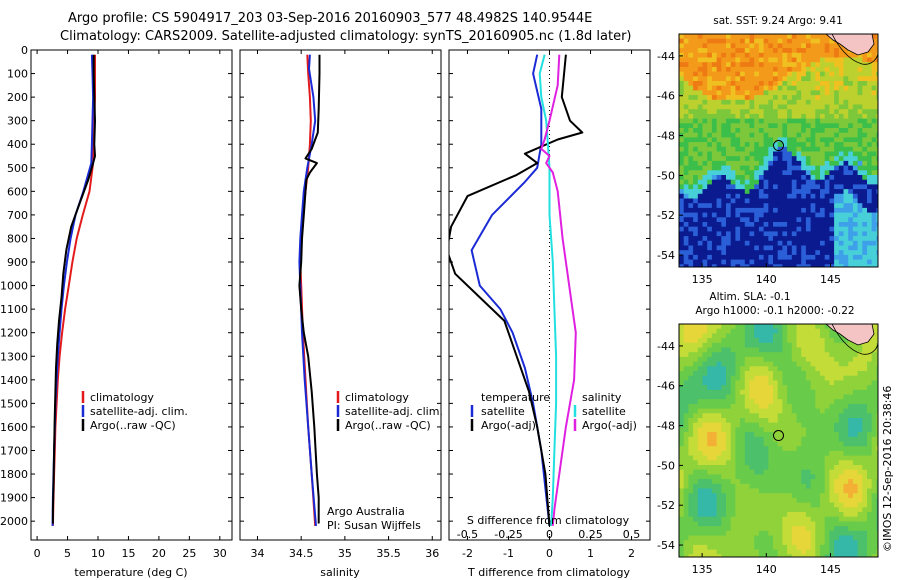 This screenshot has width=900, height=580. Describe the element at coordinates (17, 168) in the screenshot. I see `y-tick-label: 500` at that location.